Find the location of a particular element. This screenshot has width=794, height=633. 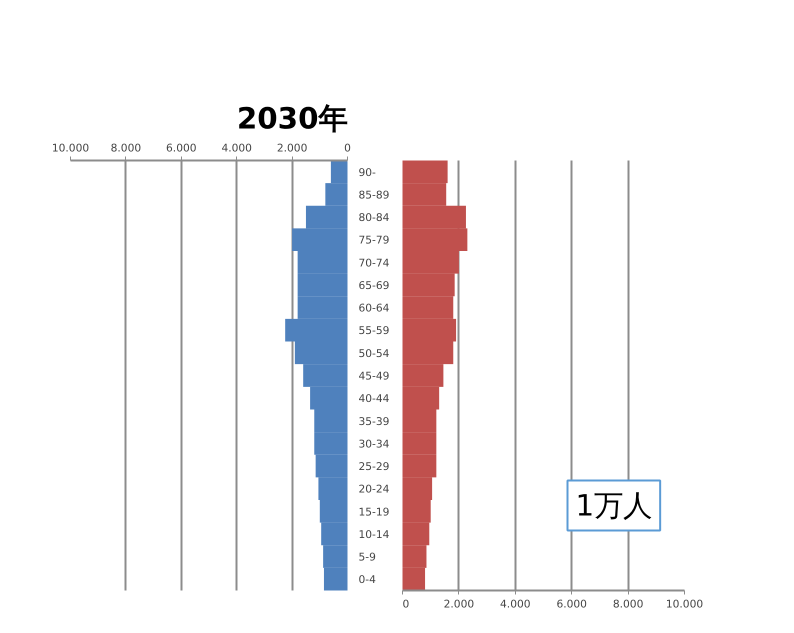

y-tick-label: 55-59 is located at coordinates (374, 331).